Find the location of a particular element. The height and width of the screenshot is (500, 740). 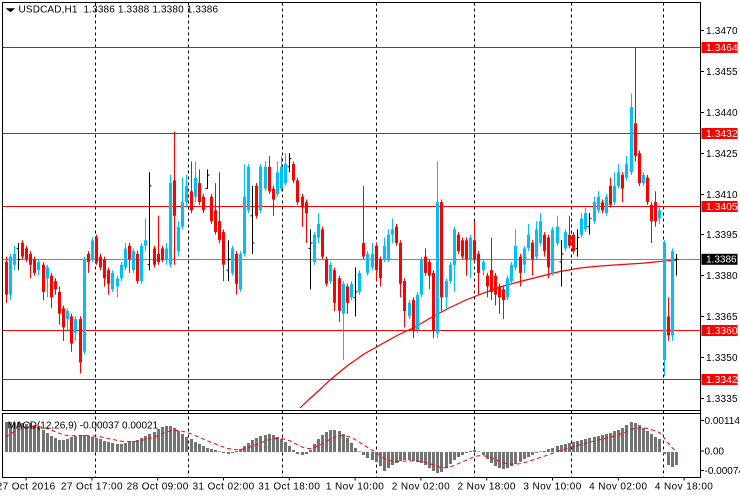

svg-text: 1.3464 is located at coordinates (722, 48).